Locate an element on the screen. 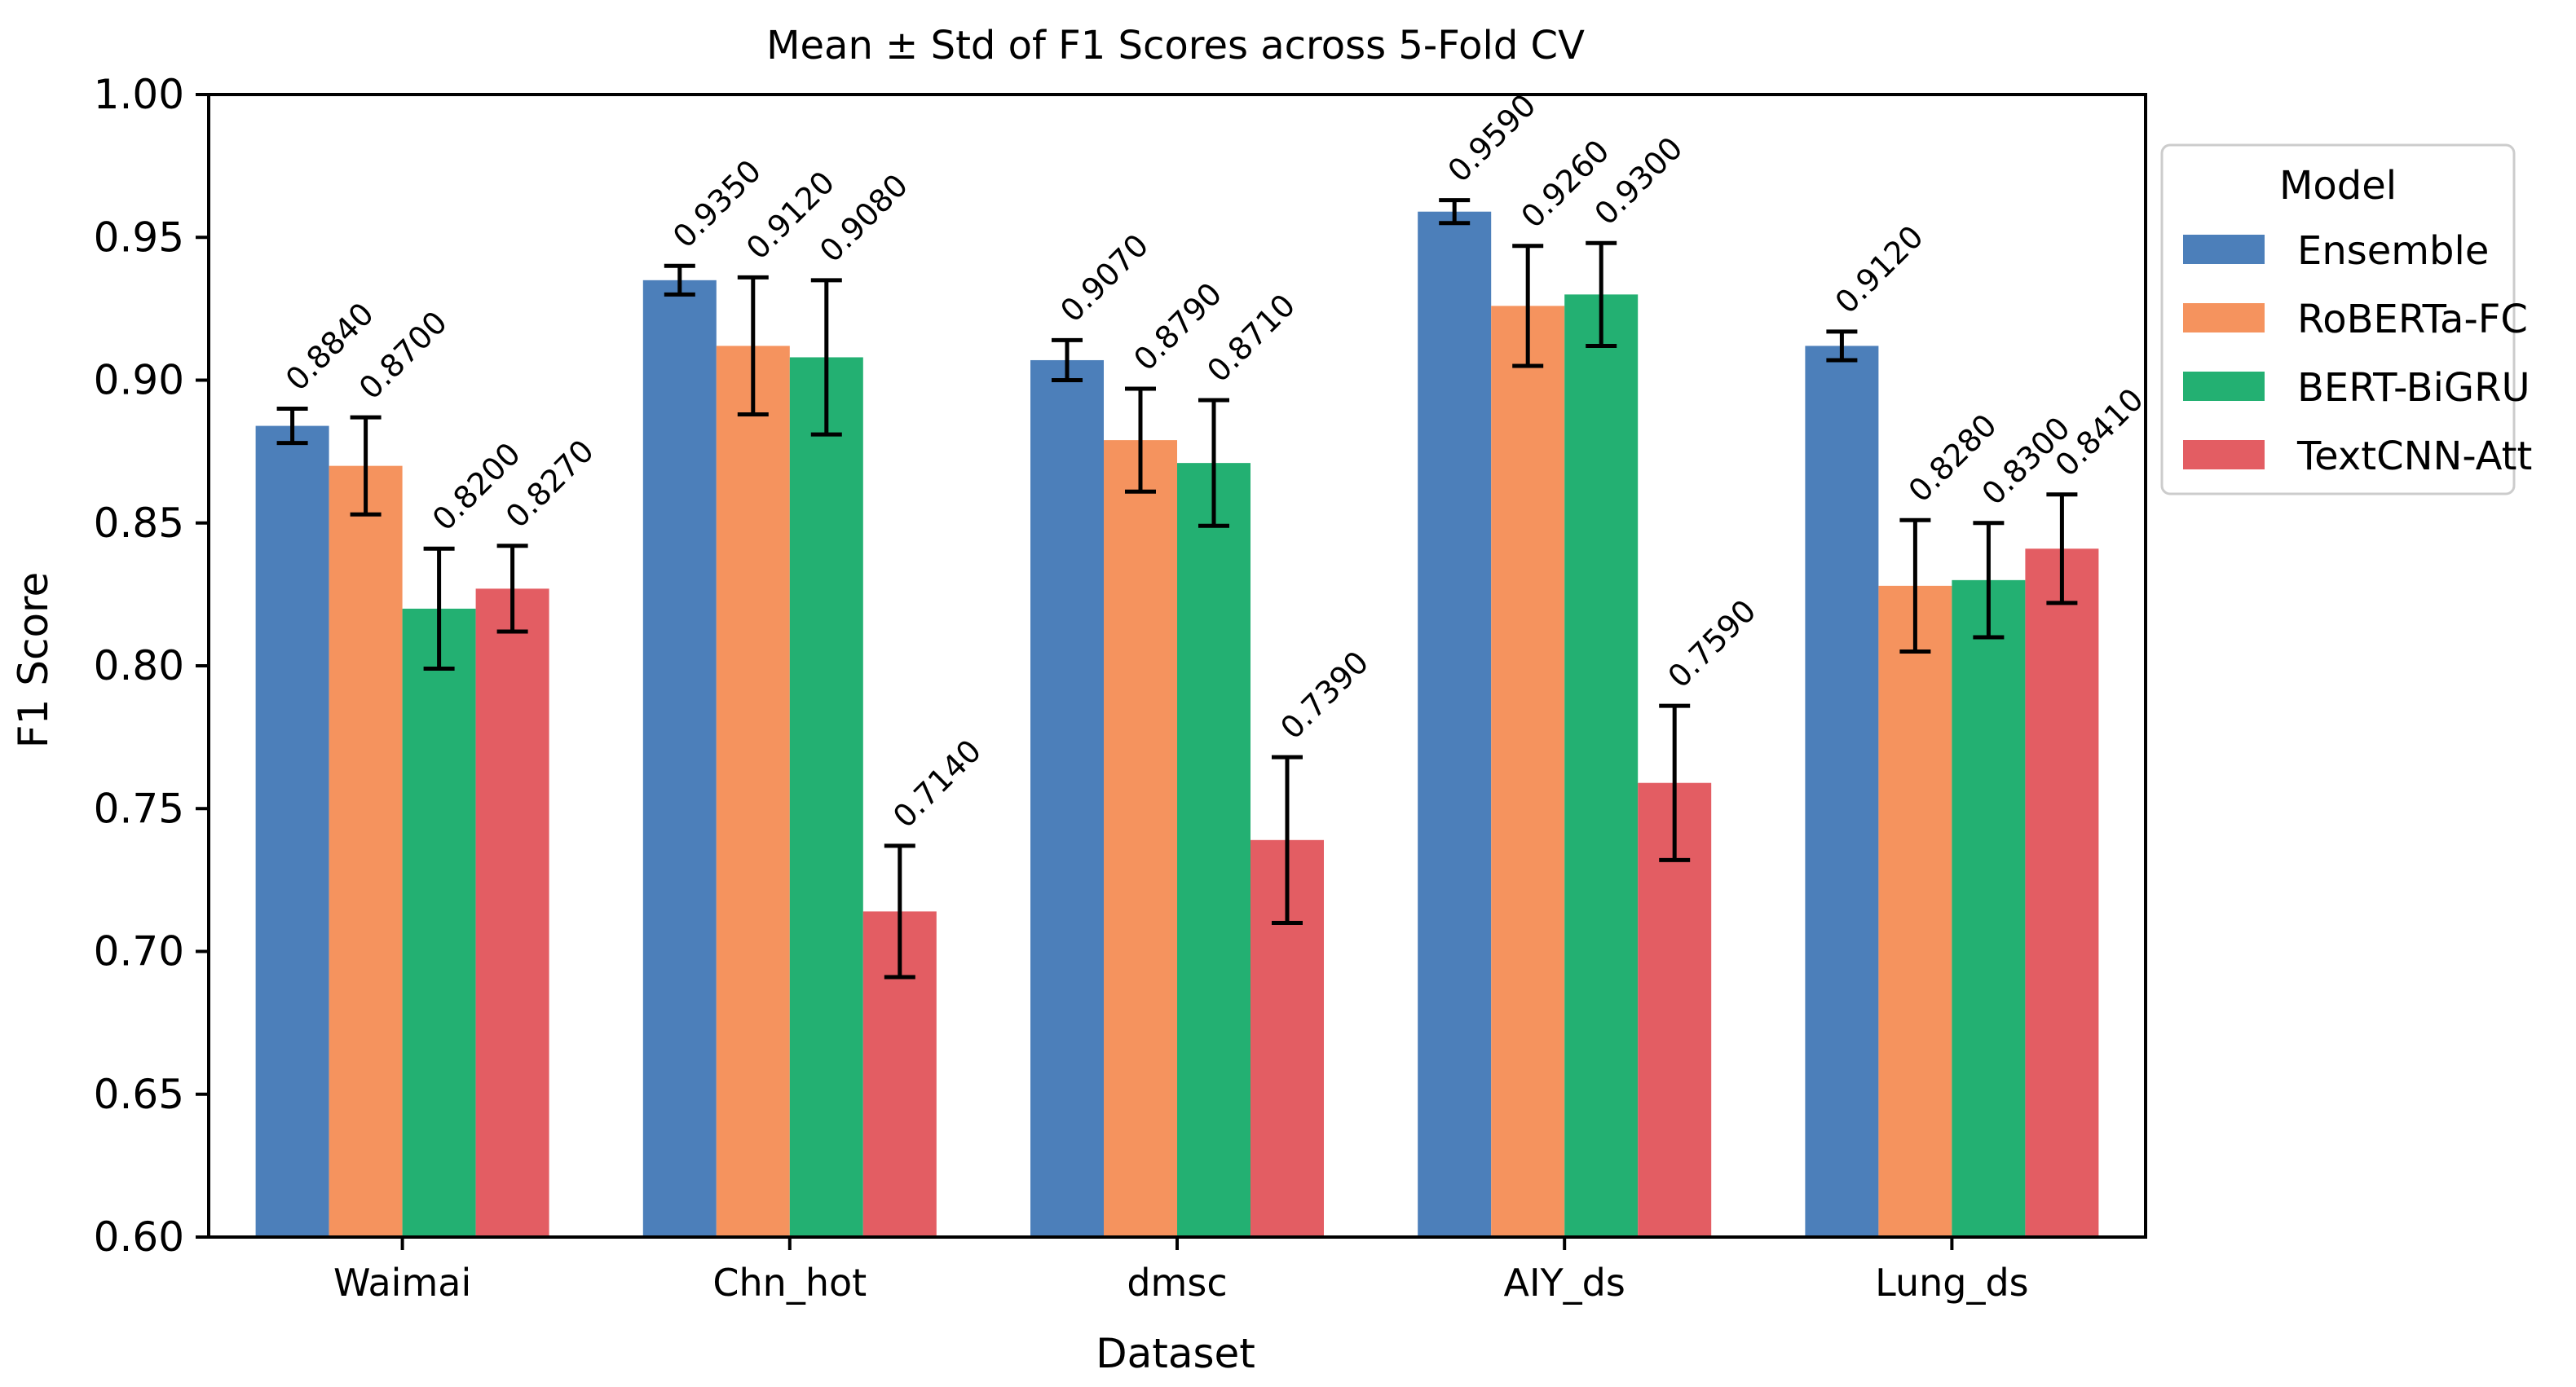  bar-value-label: 0.9120 is located at coordinates (1879, 269).